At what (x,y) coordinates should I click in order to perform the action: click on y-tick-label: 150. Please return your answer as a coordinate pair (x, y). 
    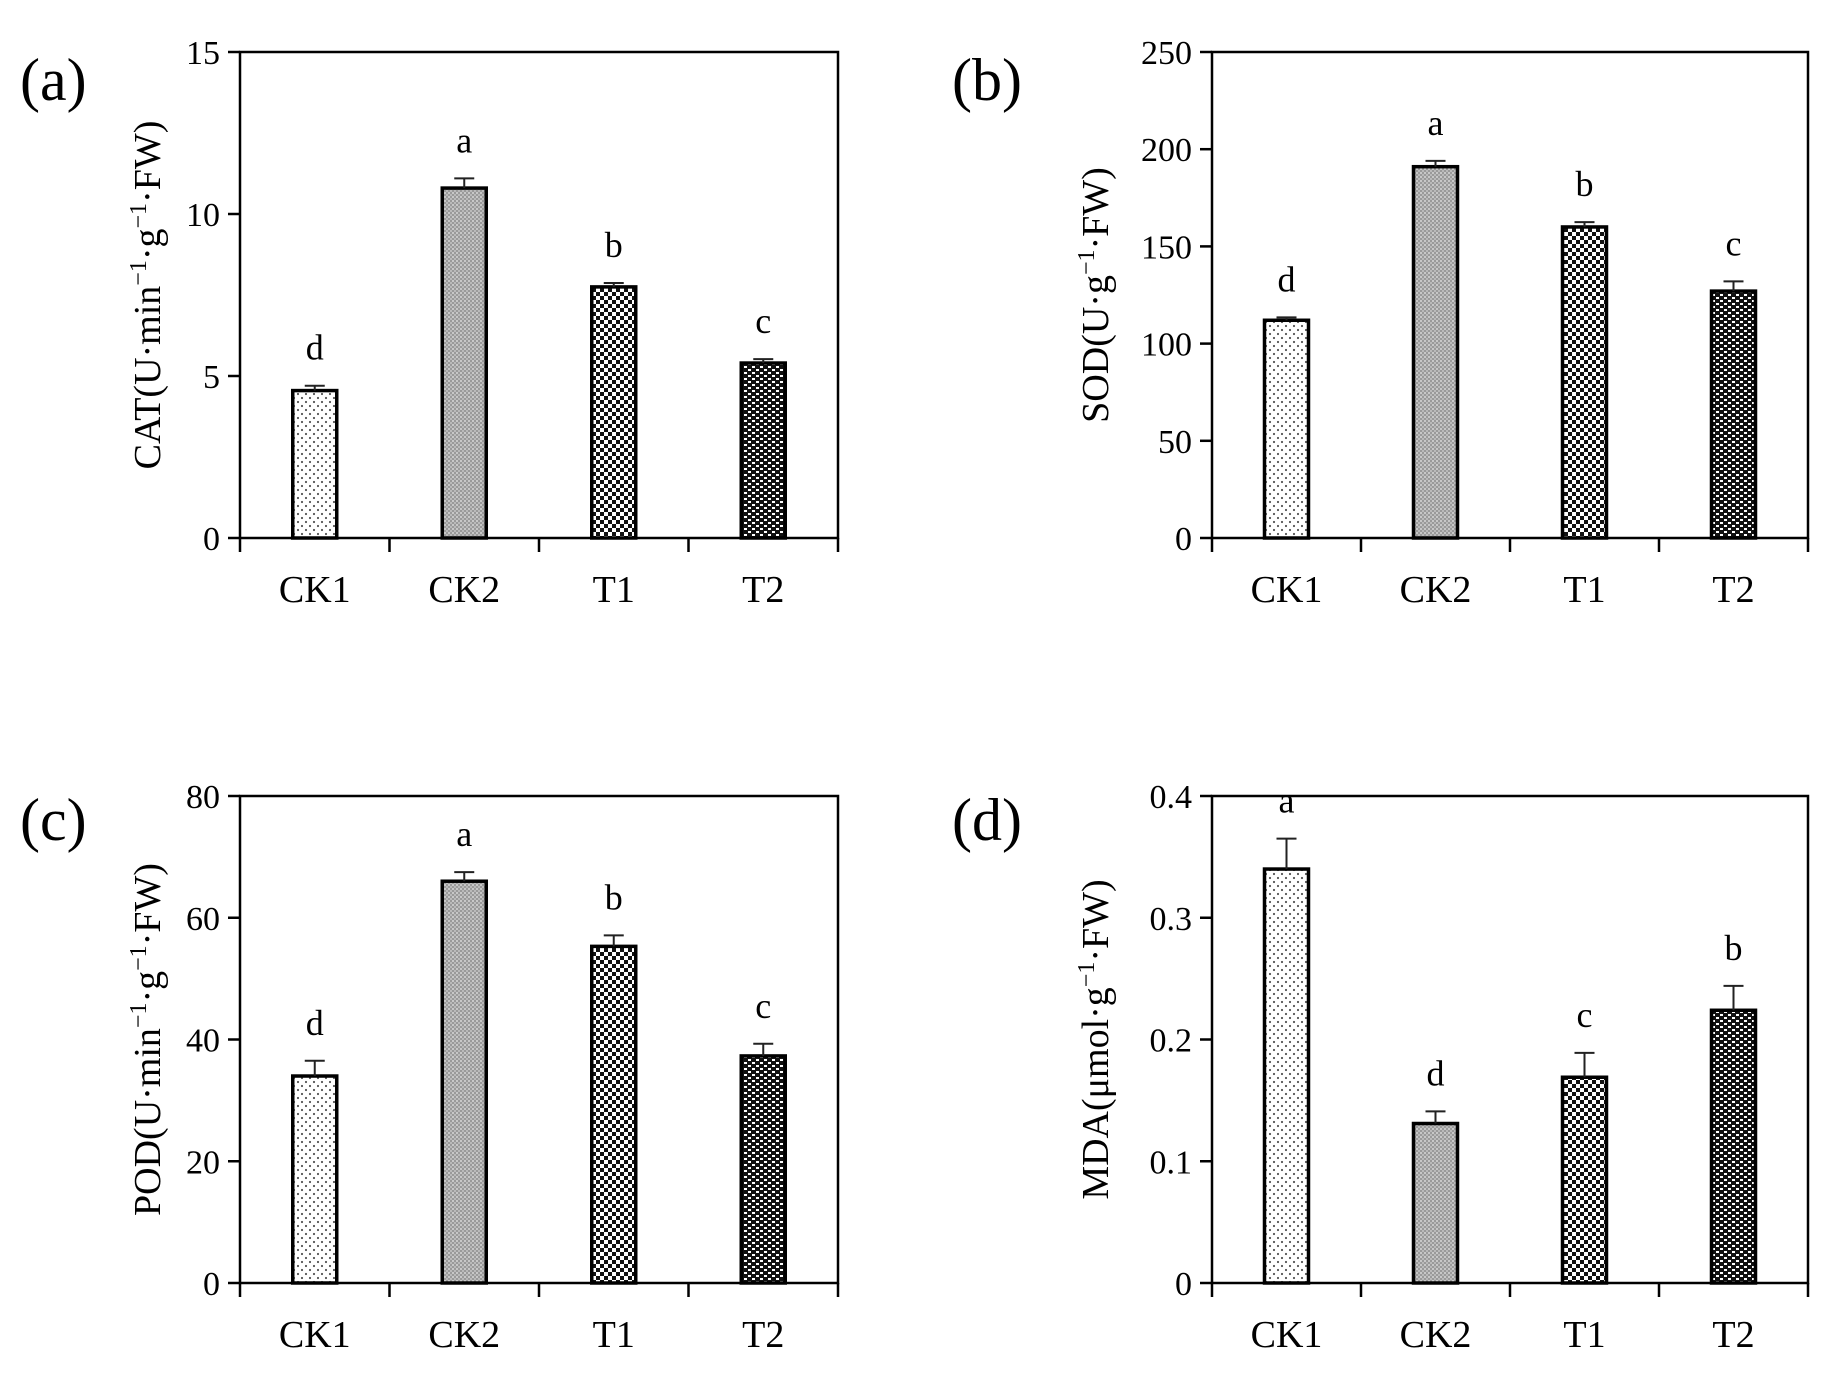
    Looking at the image, I should click on (1166, 247).